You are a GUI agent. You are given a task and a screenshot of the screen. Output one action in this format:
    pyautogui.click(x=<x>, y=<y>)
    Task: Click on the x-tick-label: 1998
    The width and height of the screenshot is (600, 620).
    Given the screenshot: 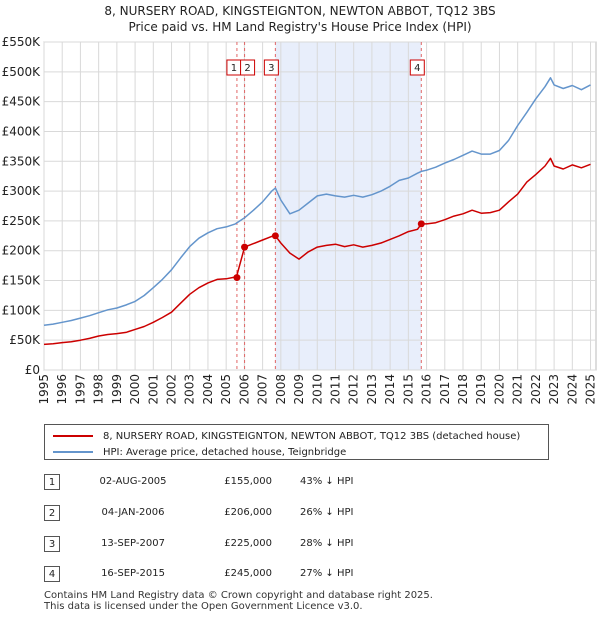 What is the action you would take?
    pyautogui.click(x=99, y=389)
    